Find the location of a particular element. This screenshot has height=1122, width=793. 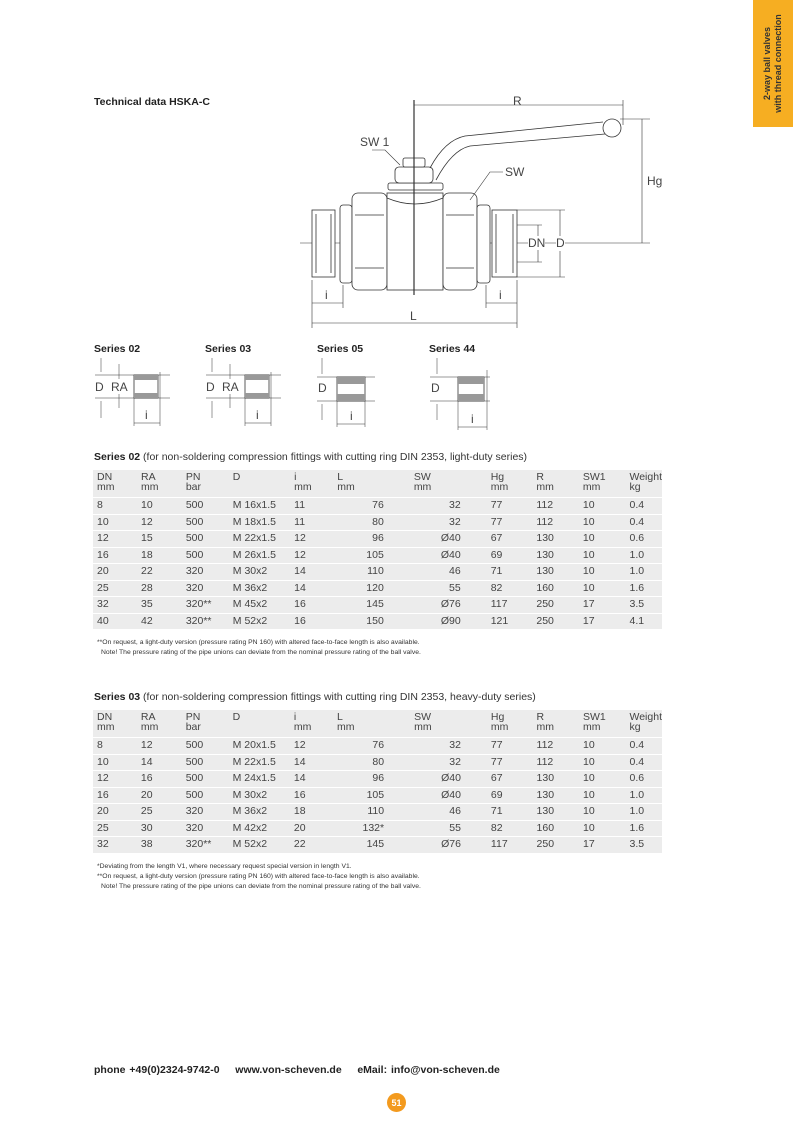

table-row: 10 14 500 M 22x1.5 14 80 32 77 112 10 0.4 is located at coordinates (377, 762).